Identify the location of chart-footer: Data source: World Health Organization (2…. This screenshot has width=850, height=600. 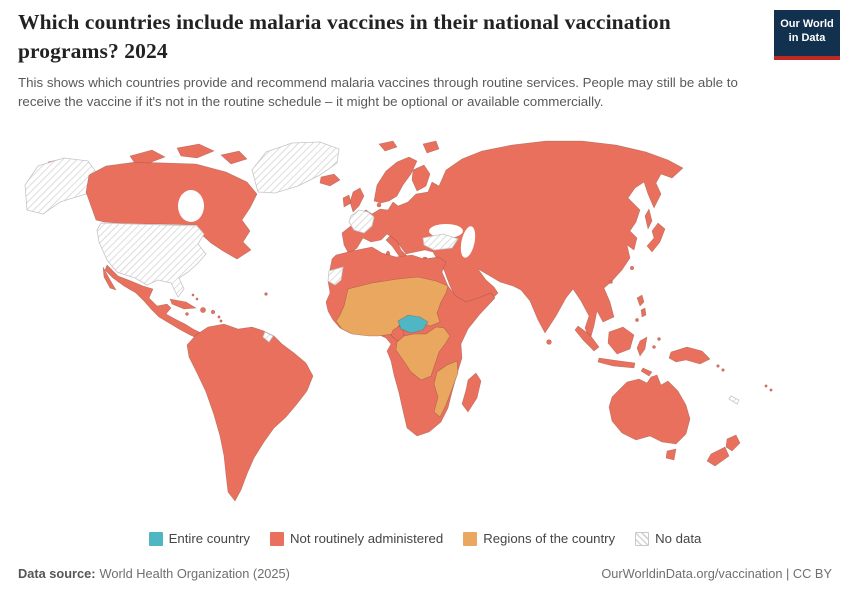
(425, 573).